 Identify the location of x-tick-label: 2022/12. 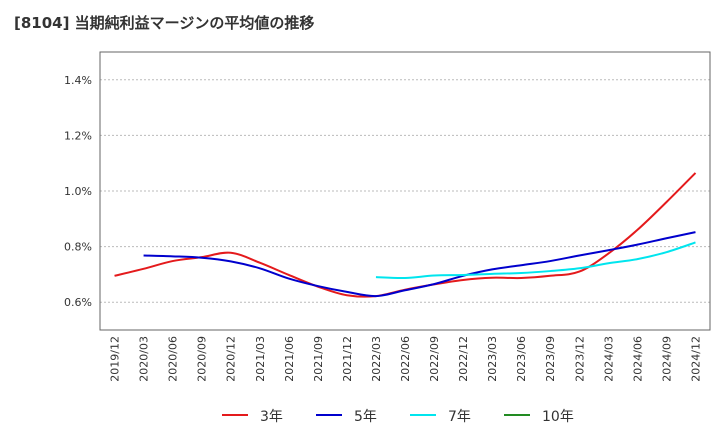
(463, 359).